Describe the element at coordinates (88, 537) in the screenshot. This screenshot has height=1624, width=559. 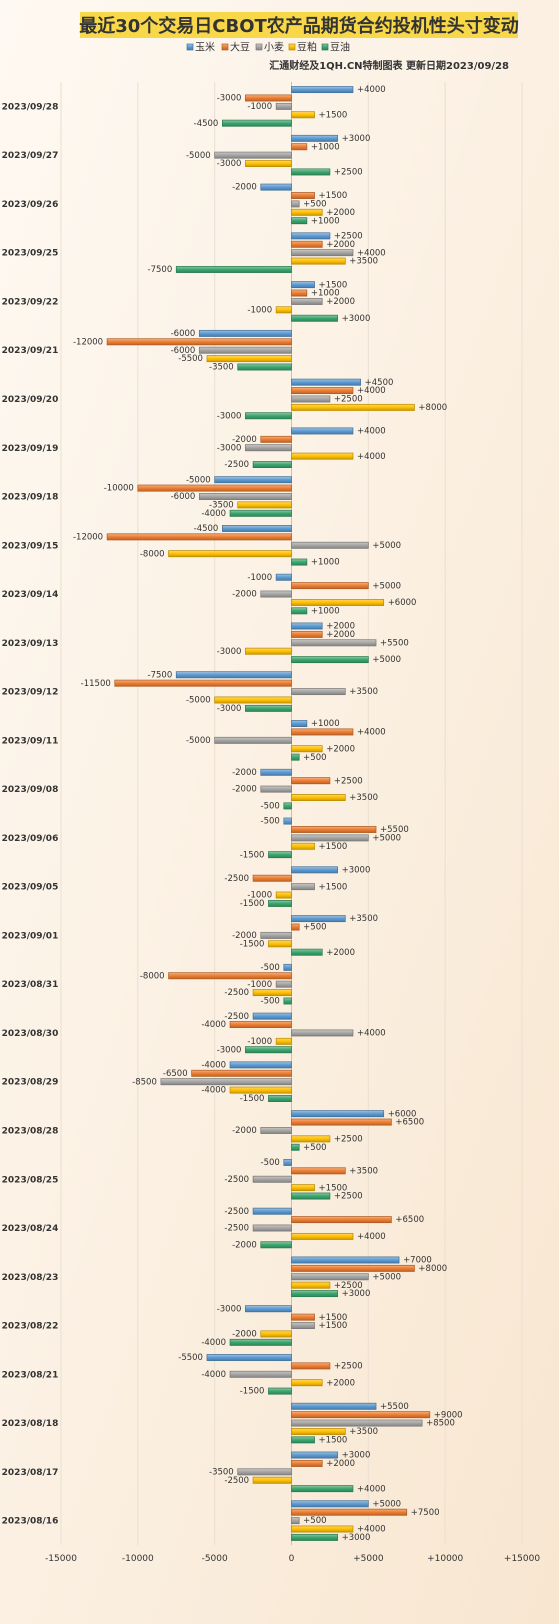
I see `data-label: -12000` at that location.